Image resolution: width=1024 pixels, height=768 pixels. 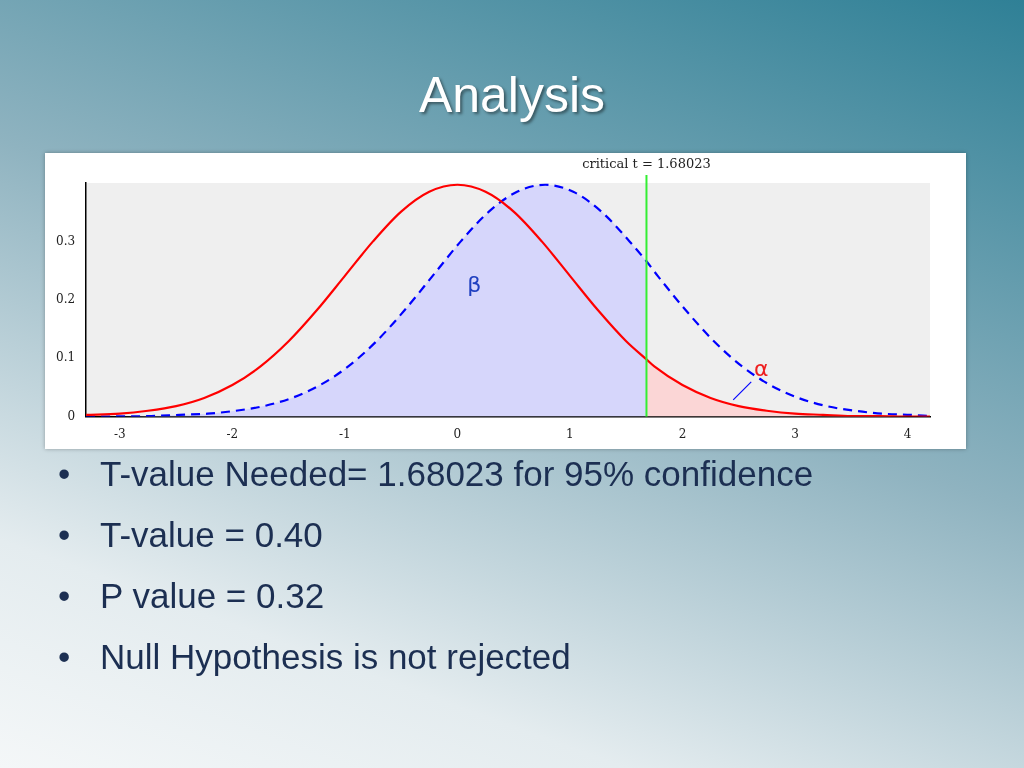 What do you see at coordinates (570, 433) in the screenshot?
I see `x-tick-label: 1` at bounding box center [570, 433].